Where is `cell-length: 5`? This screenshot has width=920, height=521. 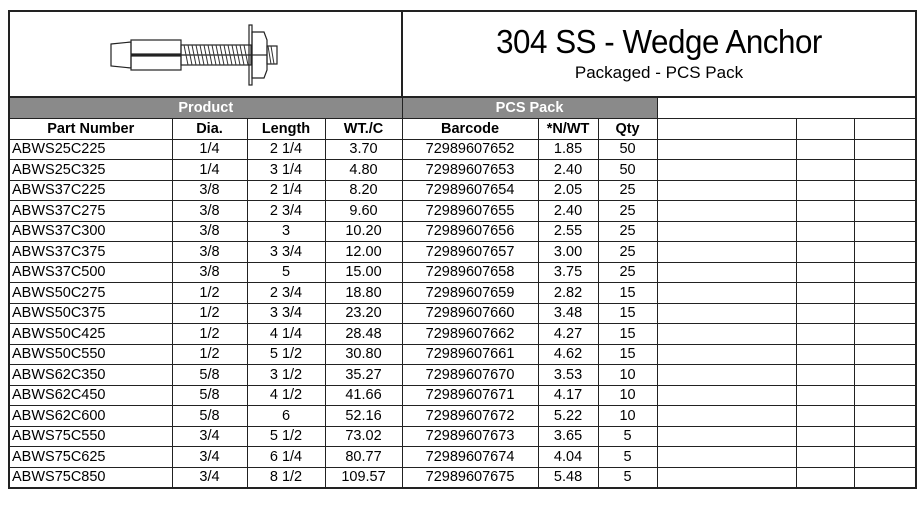 cell-length: 5 is located at coordinates (286, 272).